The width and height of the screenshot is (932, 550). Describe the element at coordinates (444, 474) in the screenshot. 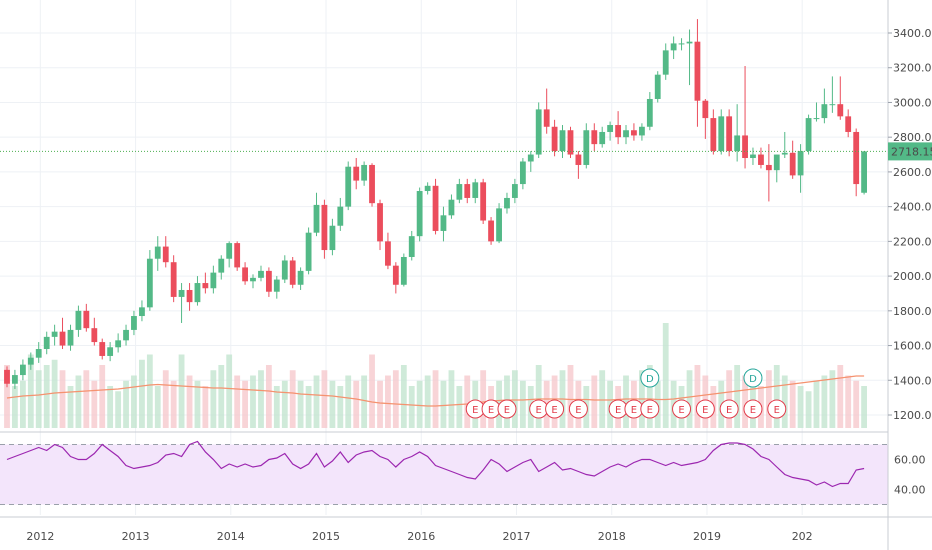

I see `rsi-band-fill` at that location.